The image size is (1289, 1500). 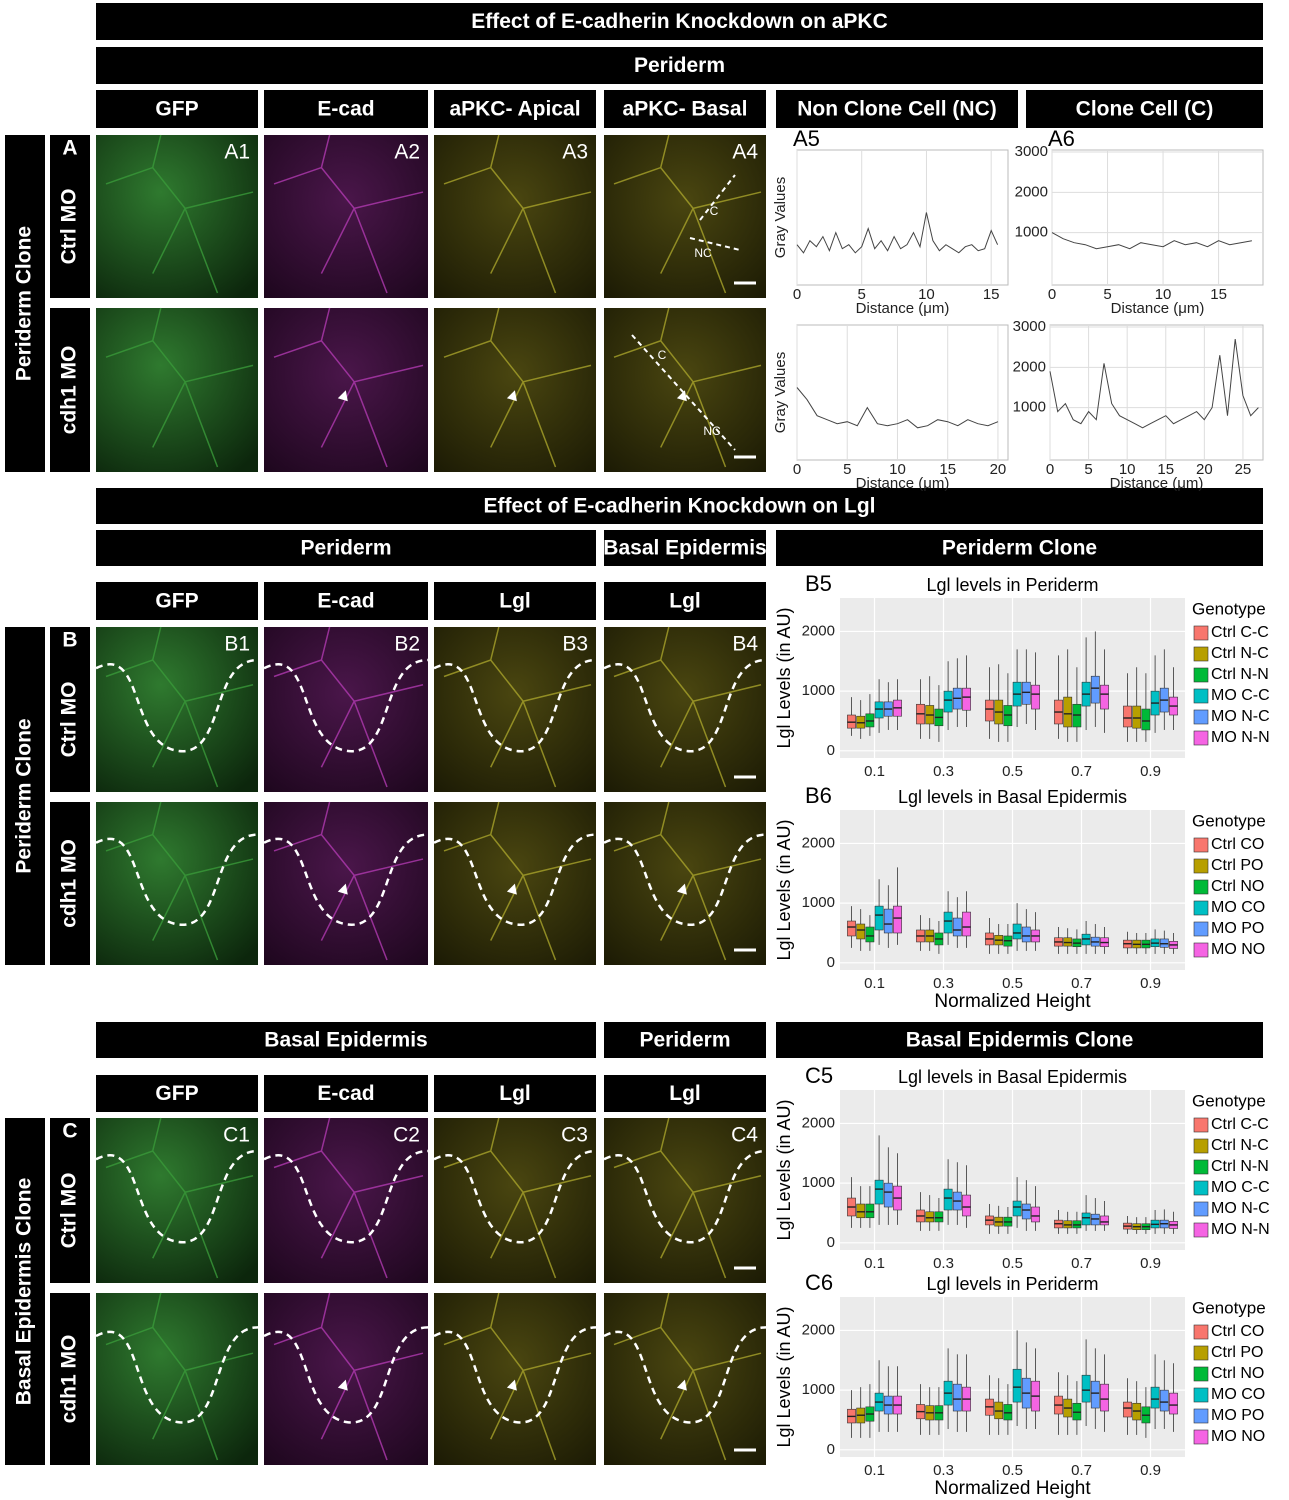 What do you see at coordinates (1240, 1166) in the screenshot?
I see `legend-label: Ctrl N-N` at bounding box center [1240, 1166].